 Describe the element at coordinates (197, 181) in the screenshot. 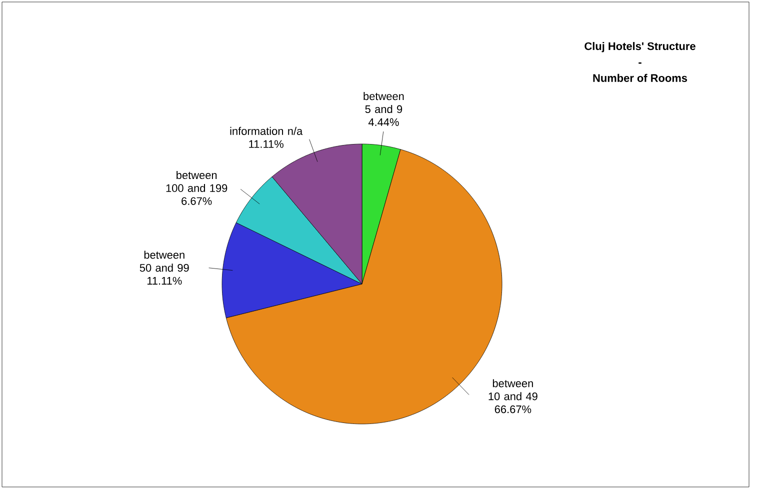

I see `slice-label: between 100 and 199` at that location.